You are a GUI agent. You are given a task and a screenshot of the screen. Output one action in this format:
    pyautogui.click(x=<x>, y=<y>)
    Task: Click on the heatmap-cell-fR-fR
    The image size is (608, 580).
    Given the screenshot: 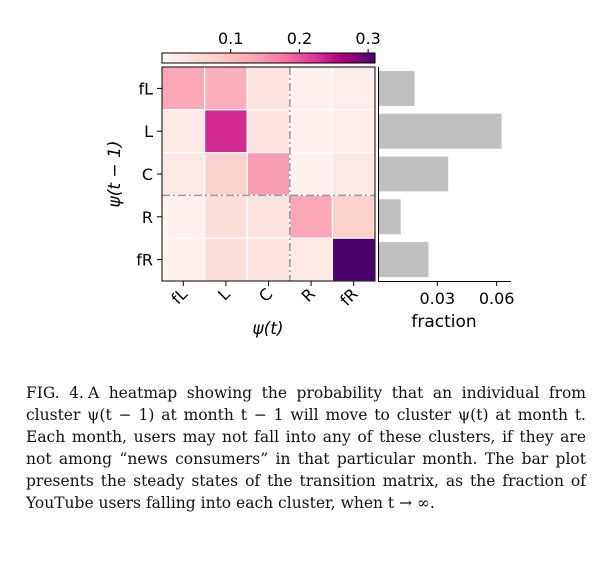 What is the action you would take?
    pyautogui.click(x=353, y=259)
    